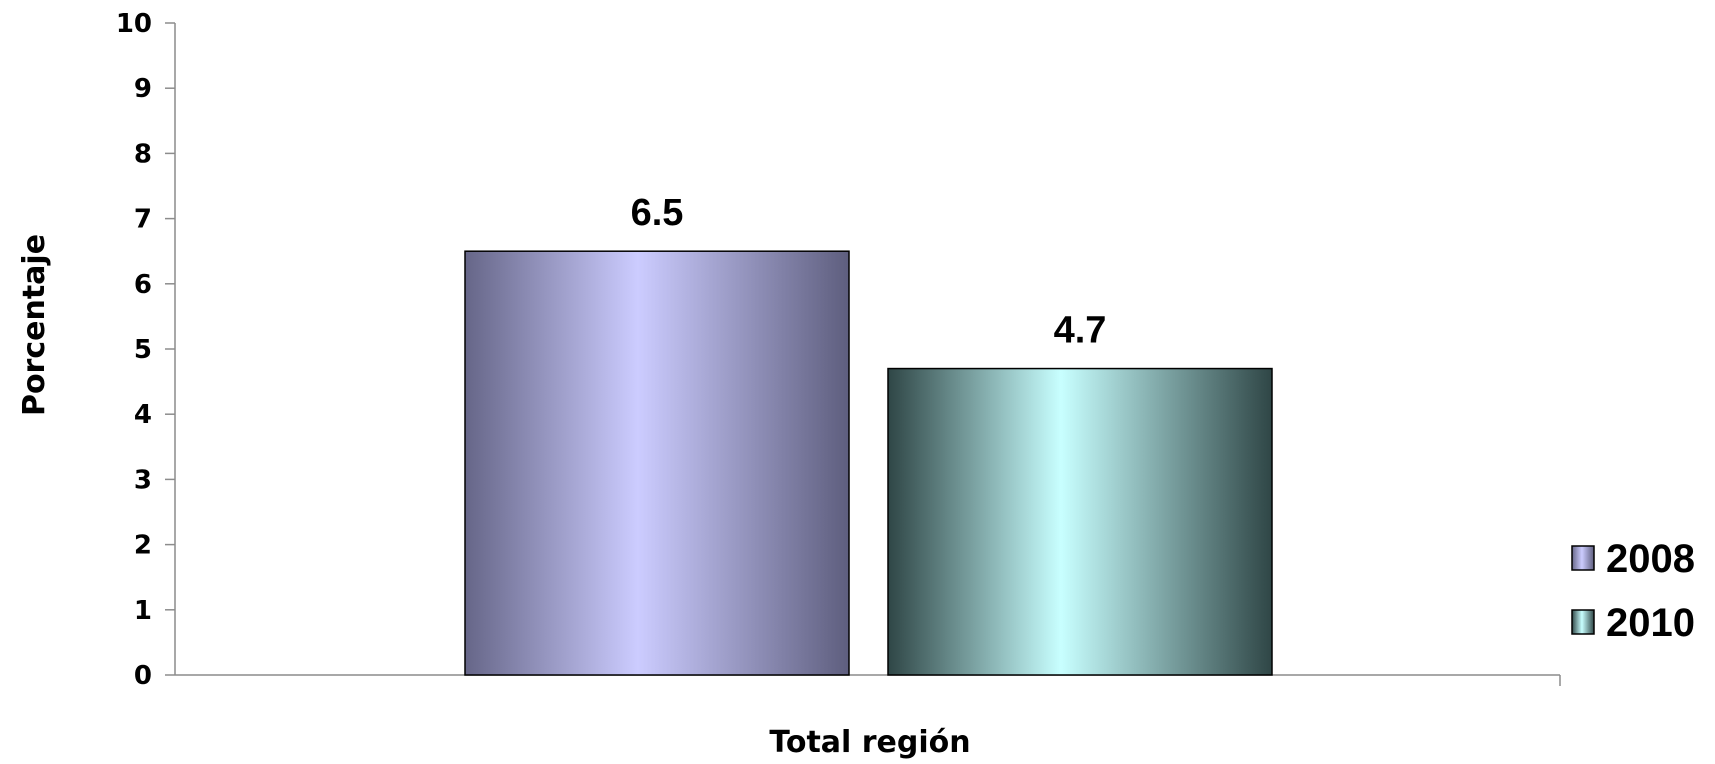 Image resolution: width=1715 pixels, height=764 pixels. What do you see at coordinates (1583, 622) in the screenshot?
I see `legend-swatch-2010` at bounding box center [1583, 622].